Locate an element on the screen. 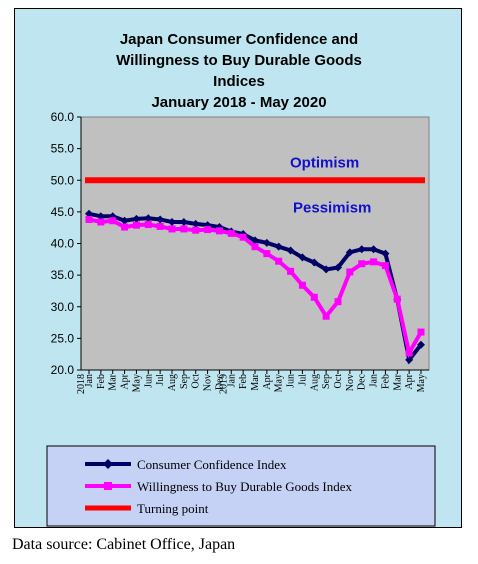 The image size is (478, 564). x-tick-label: Aug is located at coordinates (172, 382).